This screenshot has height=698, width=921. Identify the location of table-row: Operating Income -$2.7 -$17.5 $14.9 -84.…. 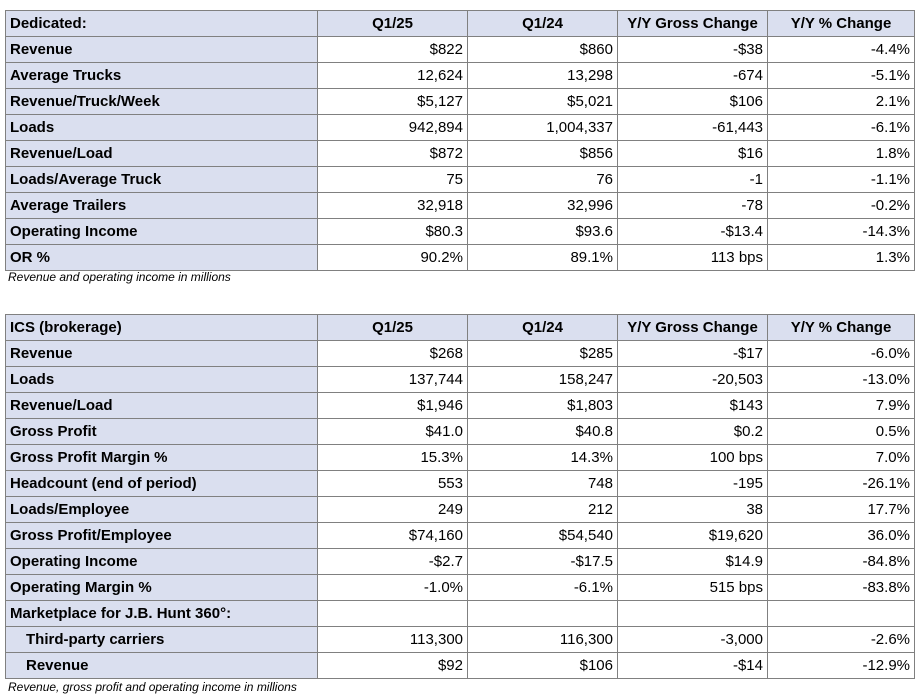
(460, 561).